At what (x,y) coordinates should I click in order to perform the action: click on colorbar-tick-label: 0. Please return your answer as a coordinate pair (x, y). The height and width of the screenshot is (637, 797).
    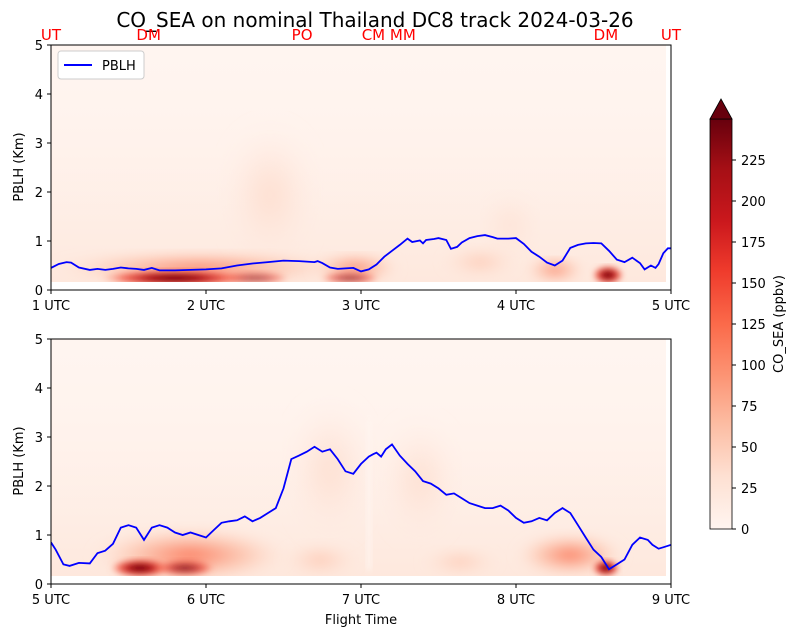
    Looking at the image, I should click on (745, 530).